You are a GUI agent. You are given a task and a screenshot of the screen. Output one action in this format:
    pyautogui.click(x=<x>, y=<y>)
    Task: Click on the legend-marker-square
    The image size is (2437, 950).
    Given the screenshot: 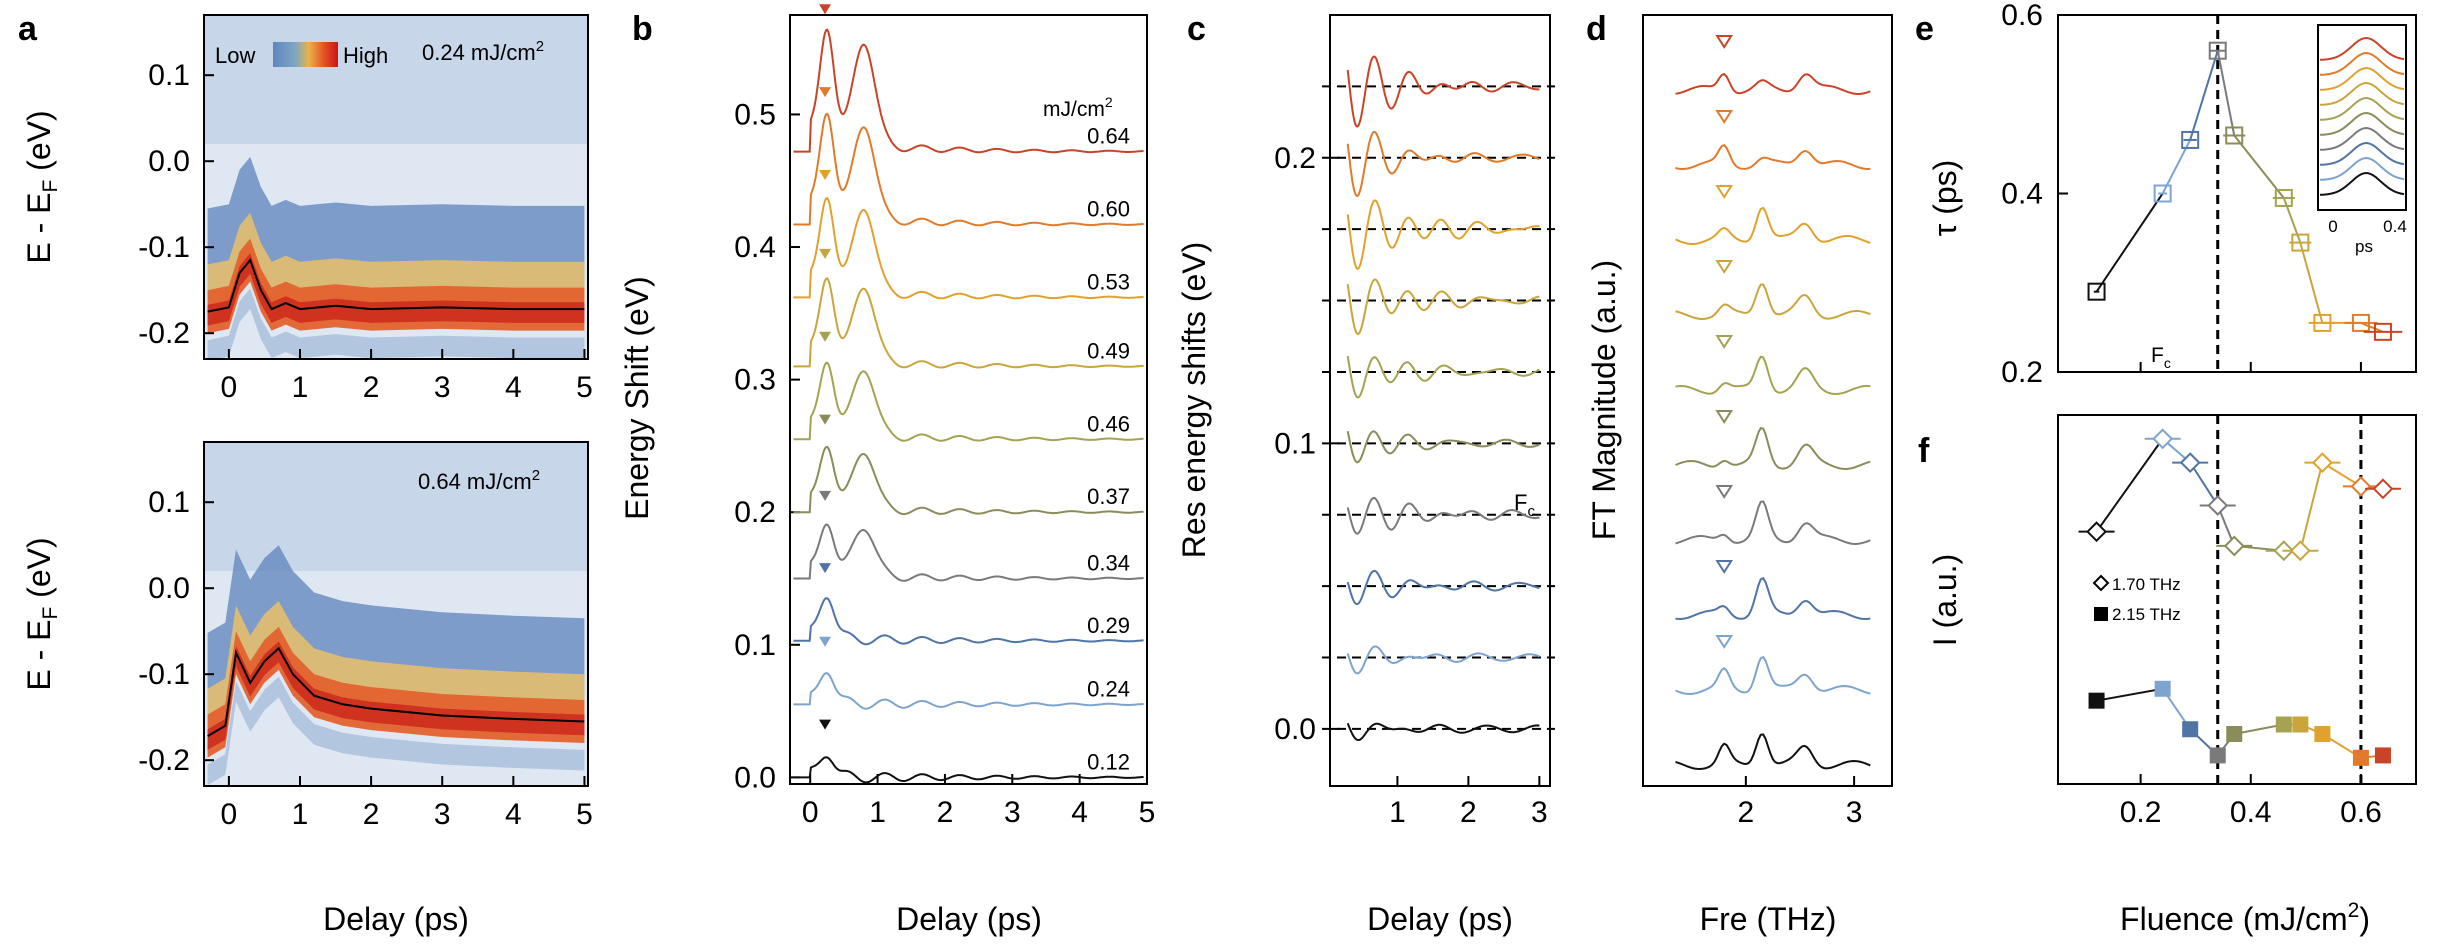 What is the action you would take?
    pyautogui.click(x=2101, y=614)
    